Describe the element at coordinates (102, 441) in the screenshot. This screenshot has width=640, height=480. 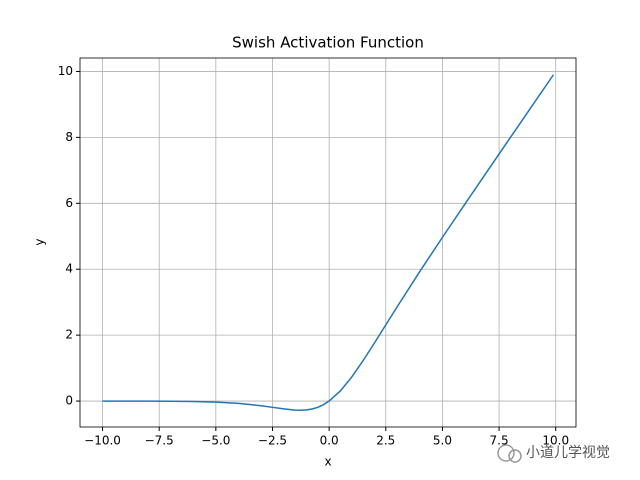
I see `x-tick-label: −10.0` at that location.